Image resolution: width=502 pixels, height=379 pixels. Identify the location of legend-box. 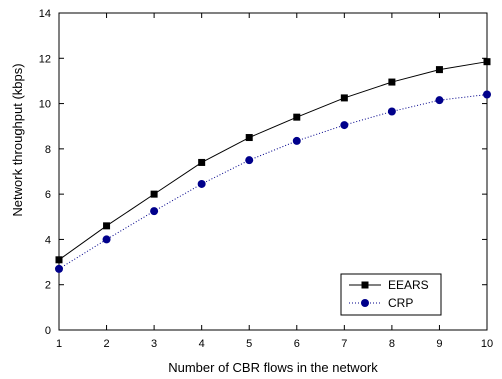
(391, 294).